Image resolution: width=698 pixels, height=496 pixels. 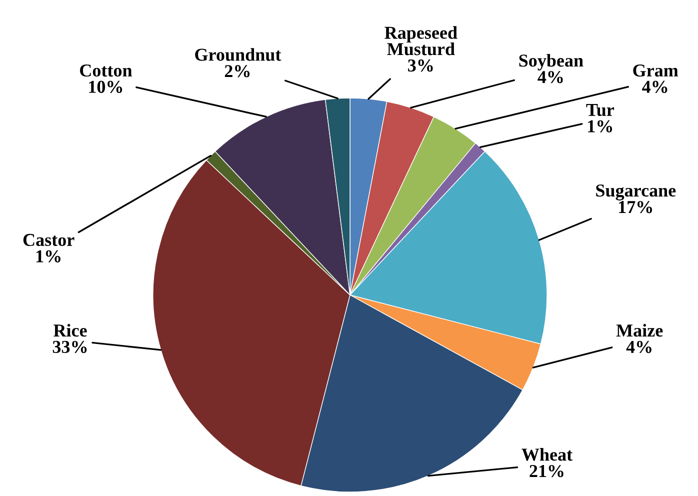 What do you see at coordinates (48, 240) in the screenshot?
I see `slice-label: Castor` at bounding box center [48, 240].